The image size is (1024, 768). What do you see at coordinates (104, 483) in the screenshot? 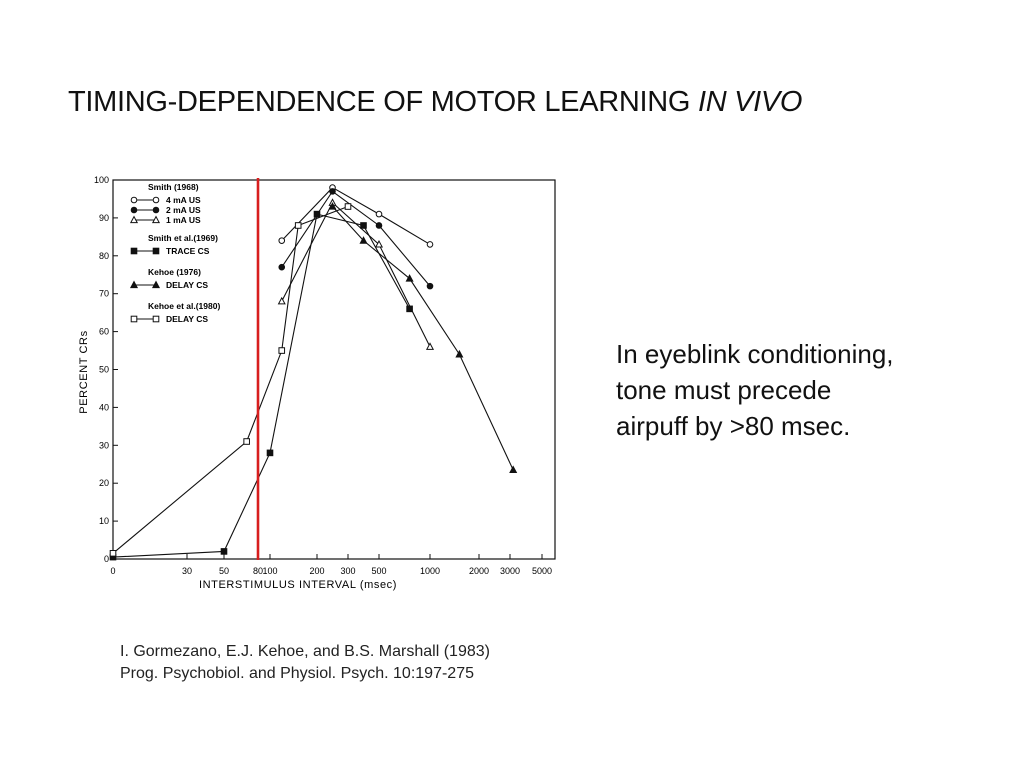
I see `y-tick-label: 20` at bounding box center [104, 483].